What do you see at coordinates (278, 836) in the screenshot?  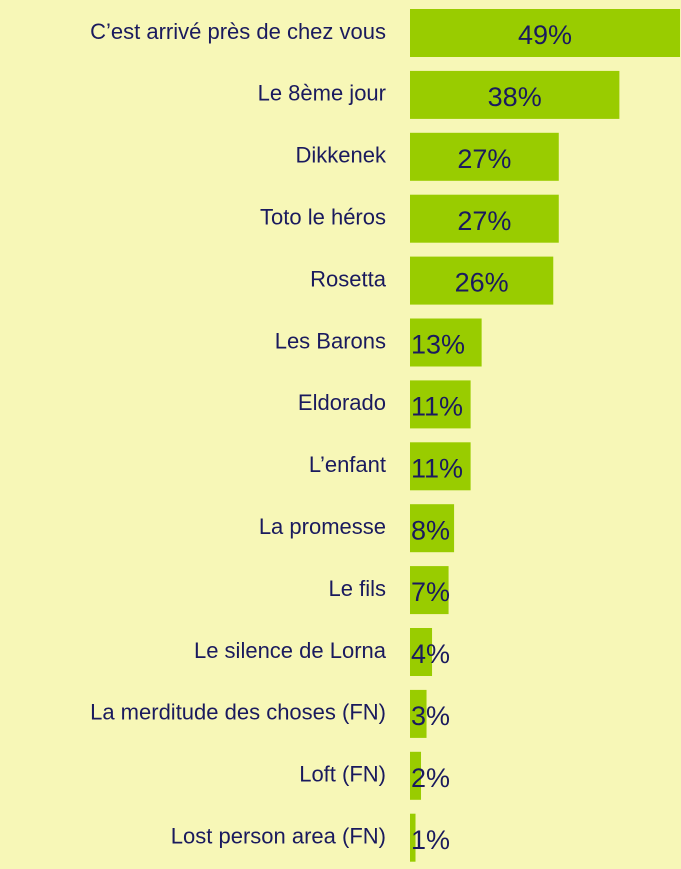 I see `category-label: Lost person area (FN)` at bounding box center [278, 836].